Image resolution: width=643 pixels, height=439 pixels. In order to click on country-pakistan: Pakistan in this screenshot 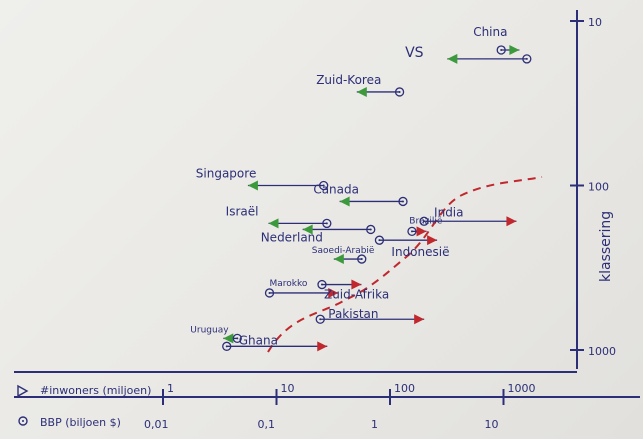, I will do `click(370, 316)`.